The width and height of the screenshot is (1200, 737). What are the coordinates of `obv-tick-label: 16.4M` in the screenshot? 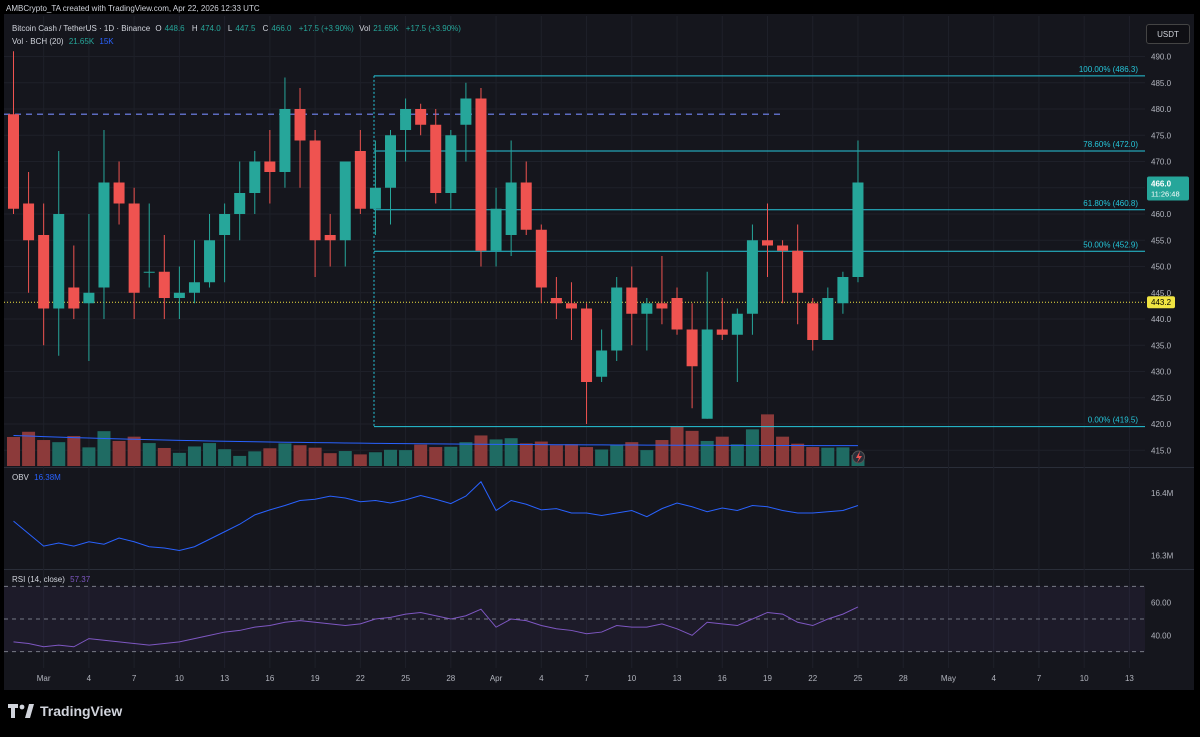 It's located at (1162, 493).